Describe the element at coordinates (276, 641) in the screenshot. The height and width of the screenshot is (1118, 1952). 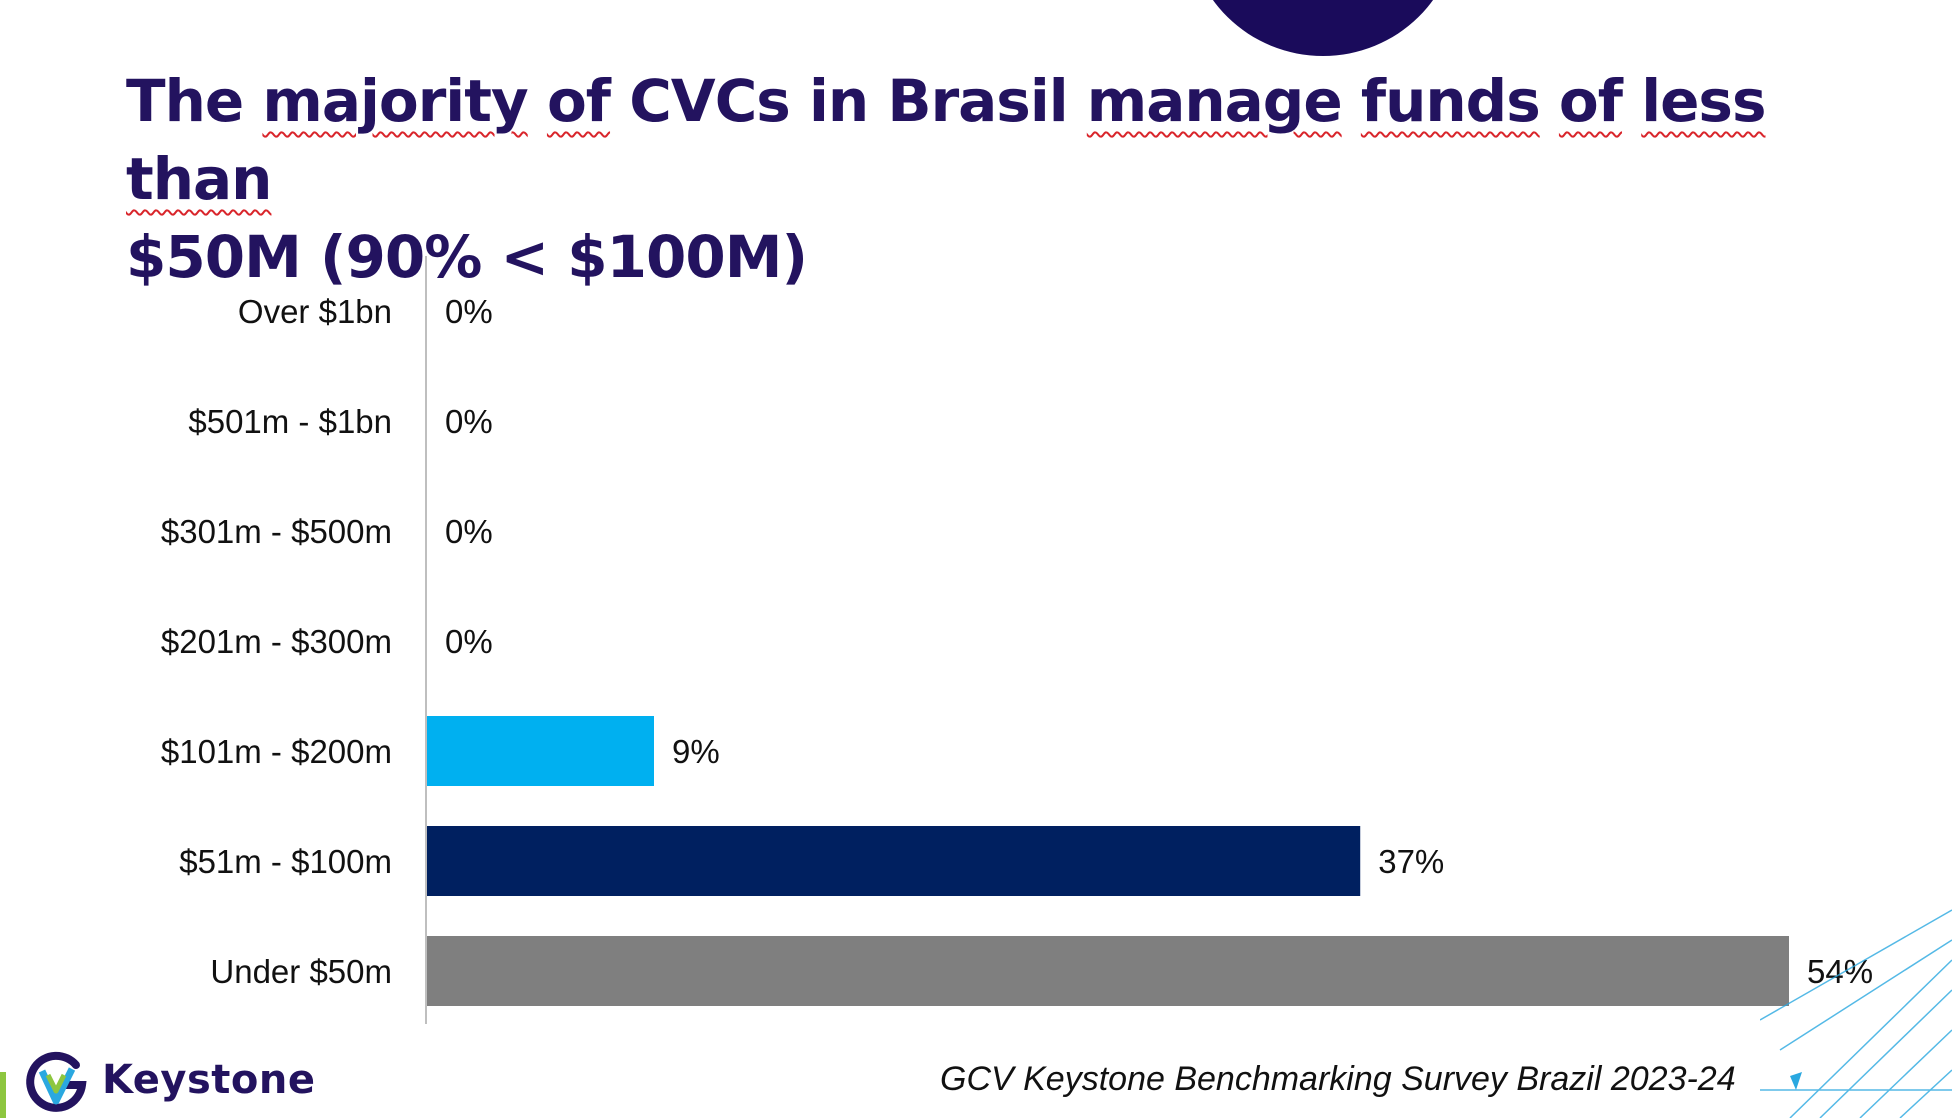
I see `category-label: $201m - $300m` at that location.